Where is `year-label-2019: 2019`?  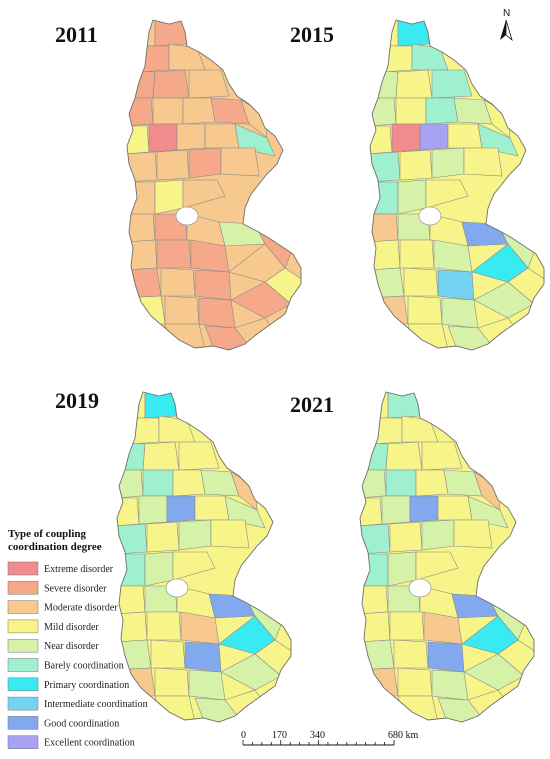 year-label-2019: 2019 is located at coordinates (77, 400).